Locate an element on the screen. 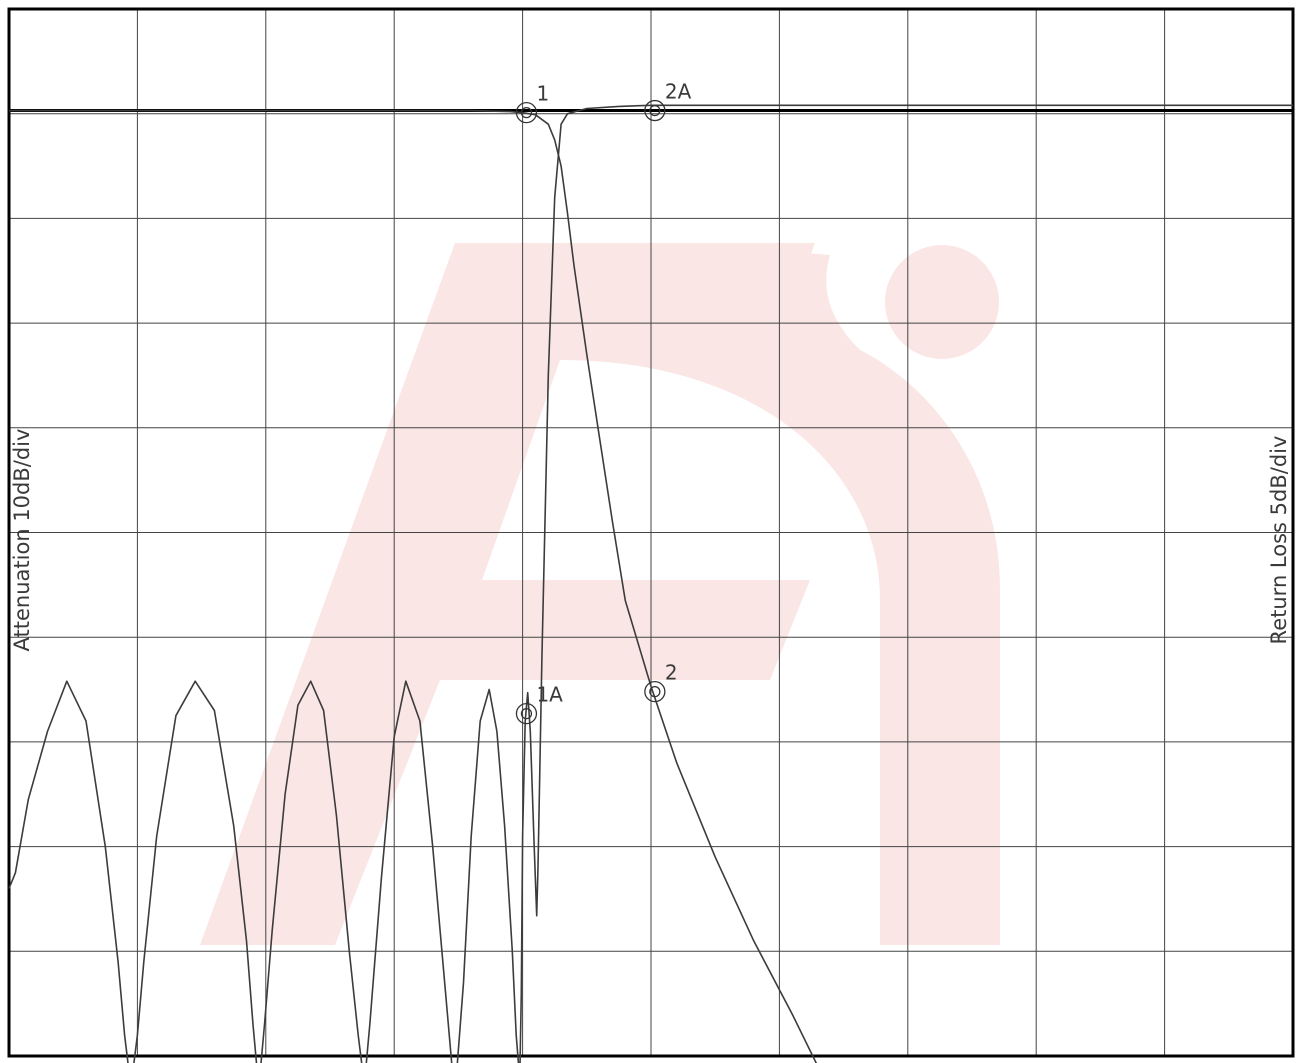 The height and width of the screenshot is (1063, 1300). marker-1: 1 is located at coordinates (532, 103).